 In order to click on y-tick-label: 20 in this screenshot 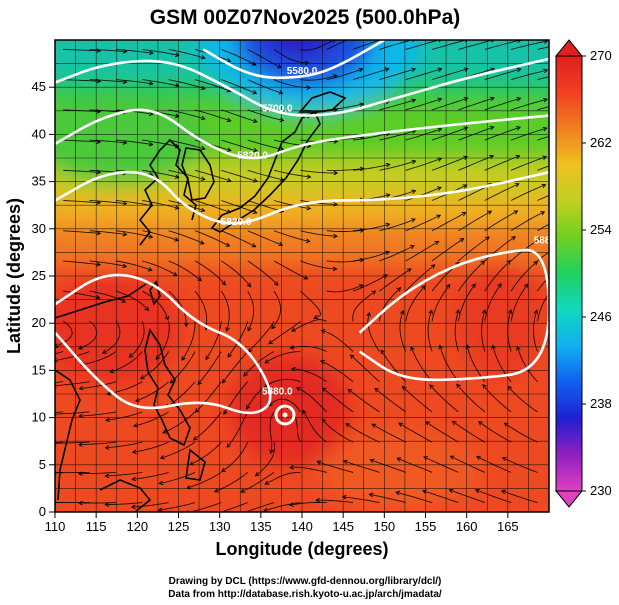, I will do `click(39, 322)`.